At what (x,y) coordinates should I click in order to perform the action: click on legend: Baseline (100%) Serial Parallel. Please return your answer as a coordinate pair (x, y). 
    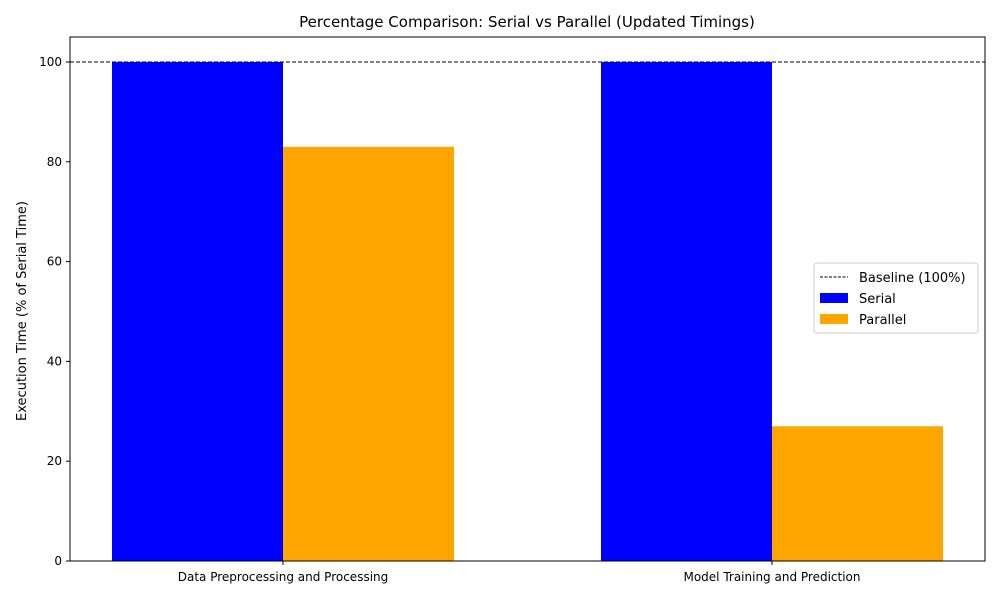
    Looking at the image, I should click on (896, 298).